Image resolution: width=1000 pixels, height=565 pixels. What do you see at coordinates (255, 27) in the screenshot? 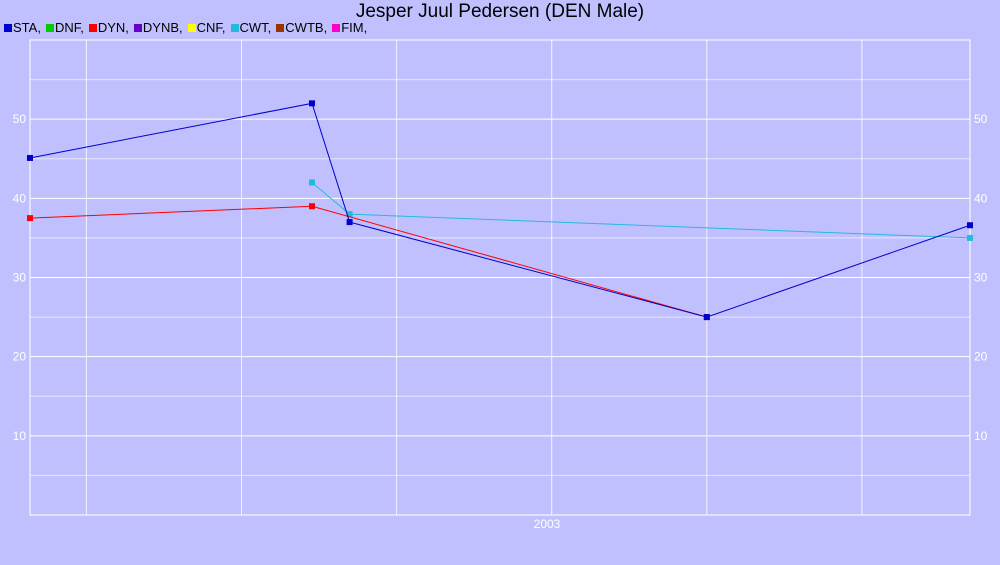
I see `legend-label: CWT,` at bounding box center [255, 27].